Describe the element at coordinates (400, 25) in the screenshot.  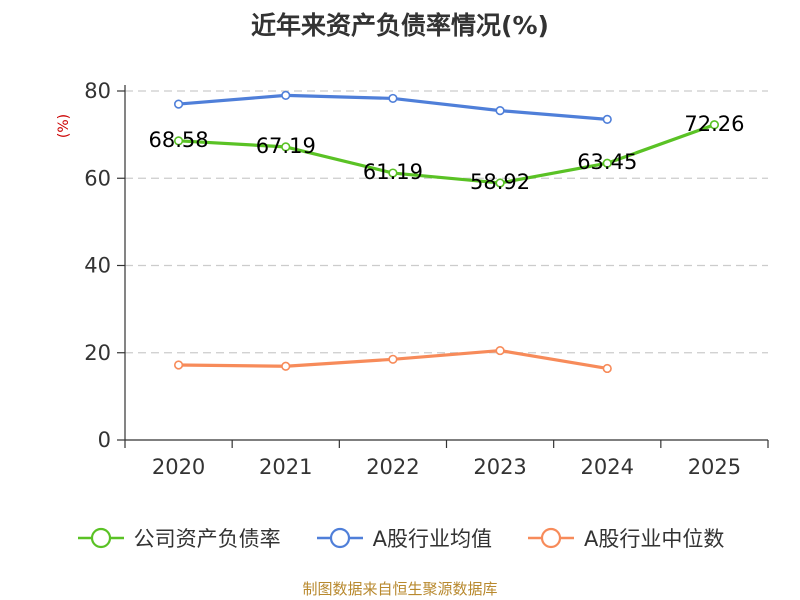
I see `chart-title: 近年来资产负债率情况(%)` at that location.